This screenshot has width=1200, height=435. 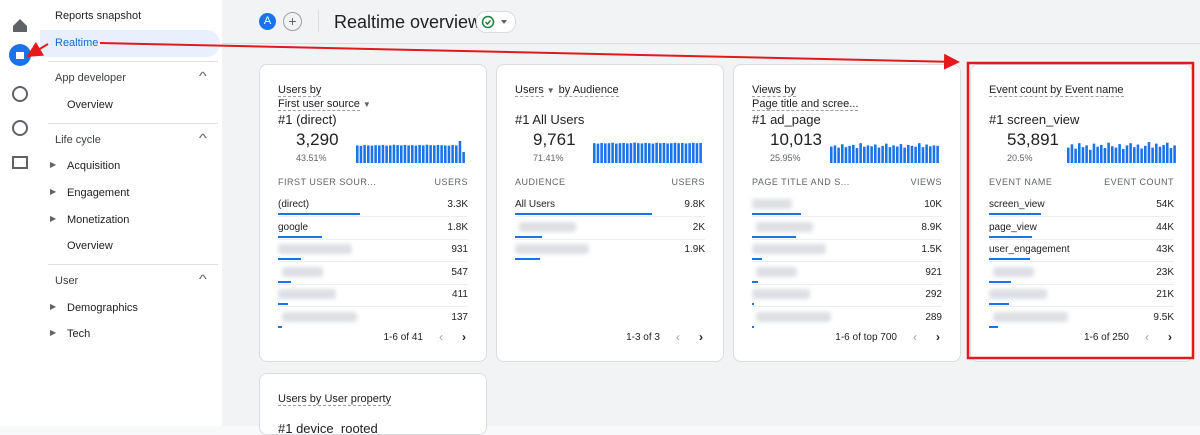 I want to click on pagination: 1-6 of top 700, so click(x=866, y=337).